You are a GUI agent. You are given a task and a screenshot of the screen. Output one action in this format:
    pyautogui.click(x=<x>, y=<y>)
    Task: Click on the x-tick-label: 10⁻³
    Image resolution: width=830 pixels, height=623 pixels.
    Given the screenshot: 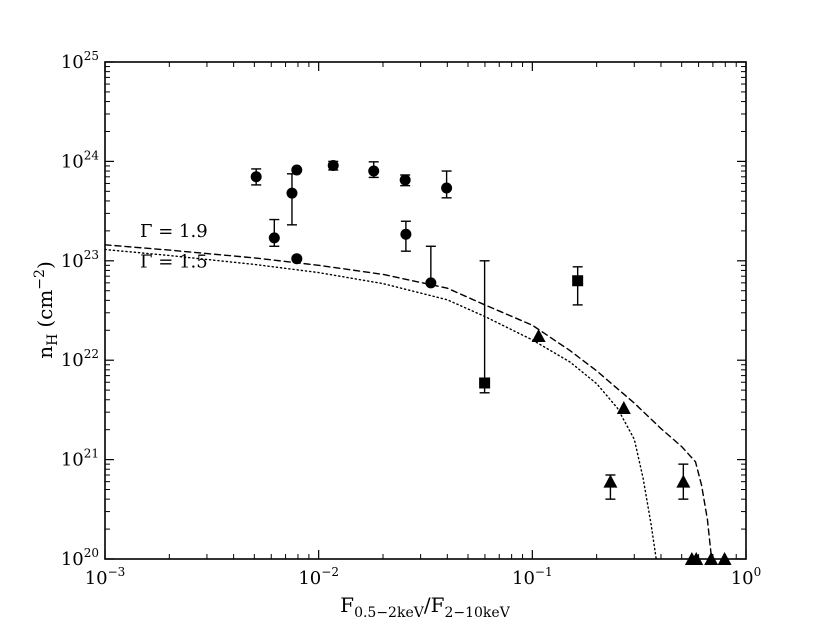 What is the action you would take?
    pyautogui.click(x=105, y=577)
    